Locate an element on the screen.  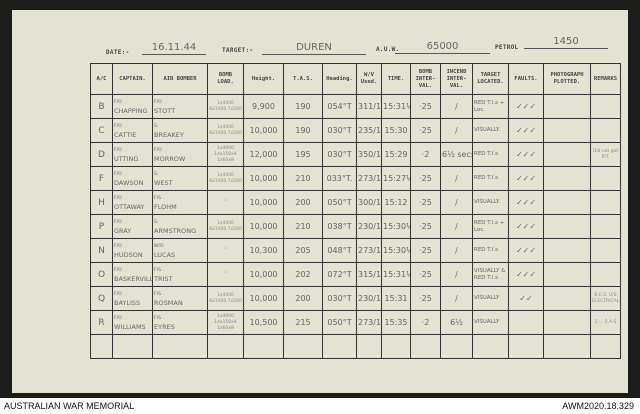
petrol-value: 1450 is located at coordinates (566, 42).